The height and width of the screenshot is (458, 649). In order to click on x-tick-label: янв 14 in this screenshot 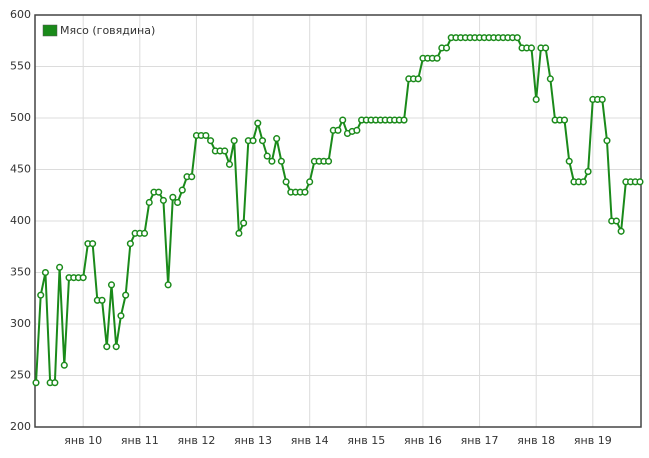, I will do `click(310, 440)`.